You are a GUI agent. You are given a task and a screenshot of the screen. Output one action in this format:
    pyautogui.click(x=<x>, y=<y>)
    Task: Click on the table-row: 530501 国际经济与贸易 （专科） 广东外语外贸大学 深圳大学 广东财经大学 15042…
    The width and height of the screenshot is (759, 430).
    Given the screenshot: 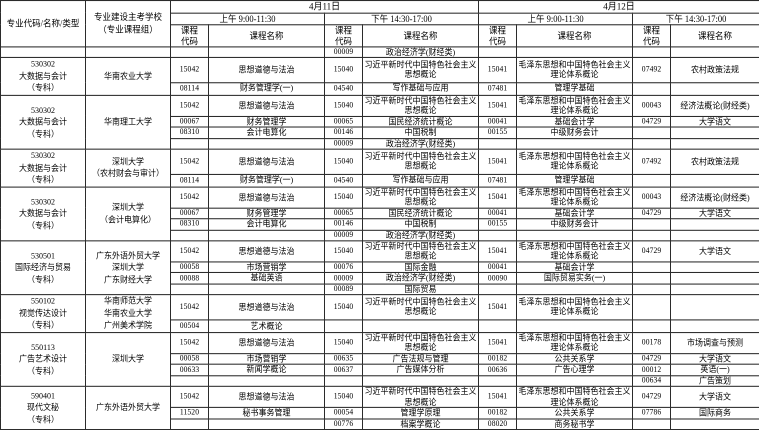 What is the action you would take?
    pyautogui.click(x=379, y=268)
    